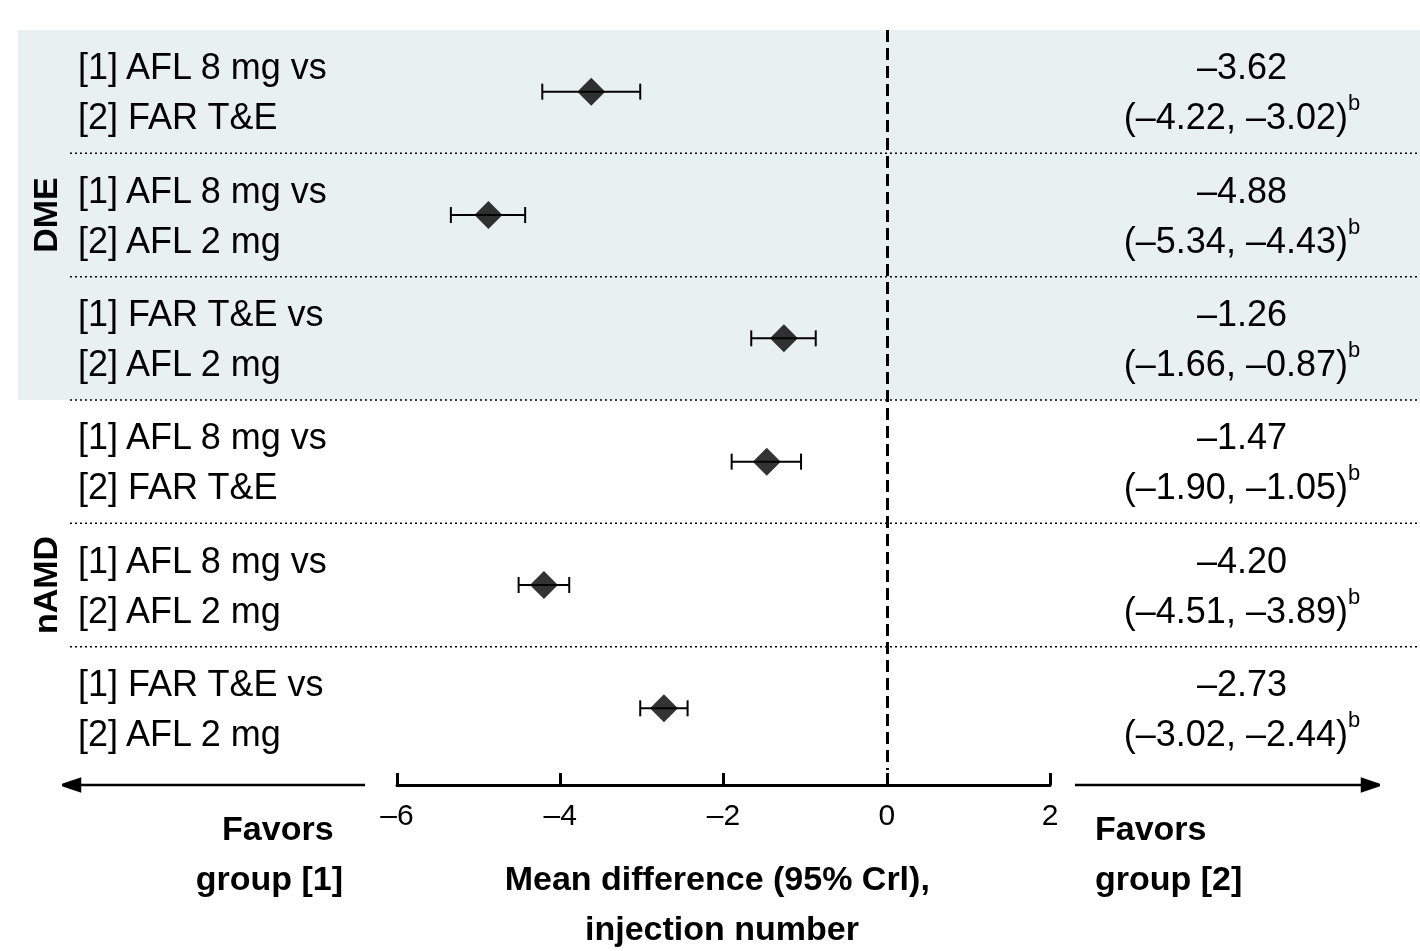 This screenshot has width=1420, height=951. What do you see at coordinates (45, 585) in the screenshot?
I see `text: nAMD` at bounding box center [45, 585].